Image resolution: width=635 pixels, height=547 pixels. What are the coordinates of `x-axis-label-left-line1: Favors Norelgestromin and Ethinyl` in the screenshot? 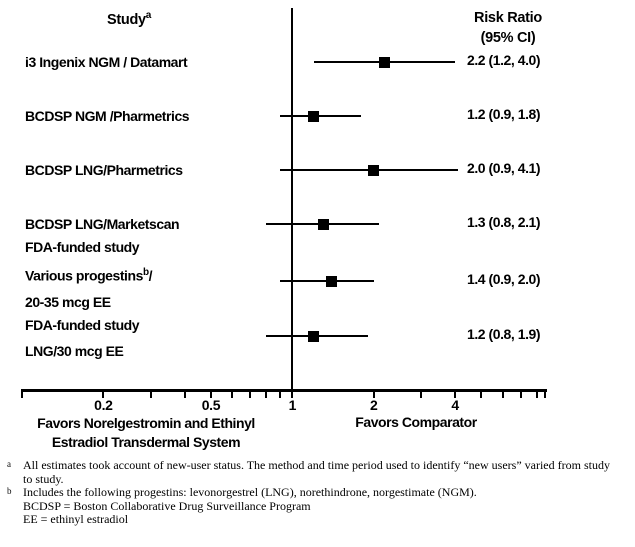 It's located at (146, 423).